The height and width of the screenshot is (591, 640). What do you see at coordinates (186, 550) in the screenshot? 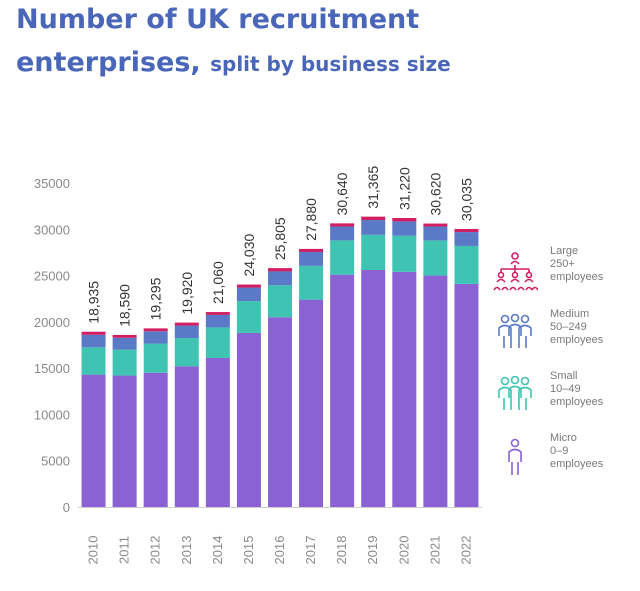
I see `x-tick-label: 2013` at bounding box center [186, 550].